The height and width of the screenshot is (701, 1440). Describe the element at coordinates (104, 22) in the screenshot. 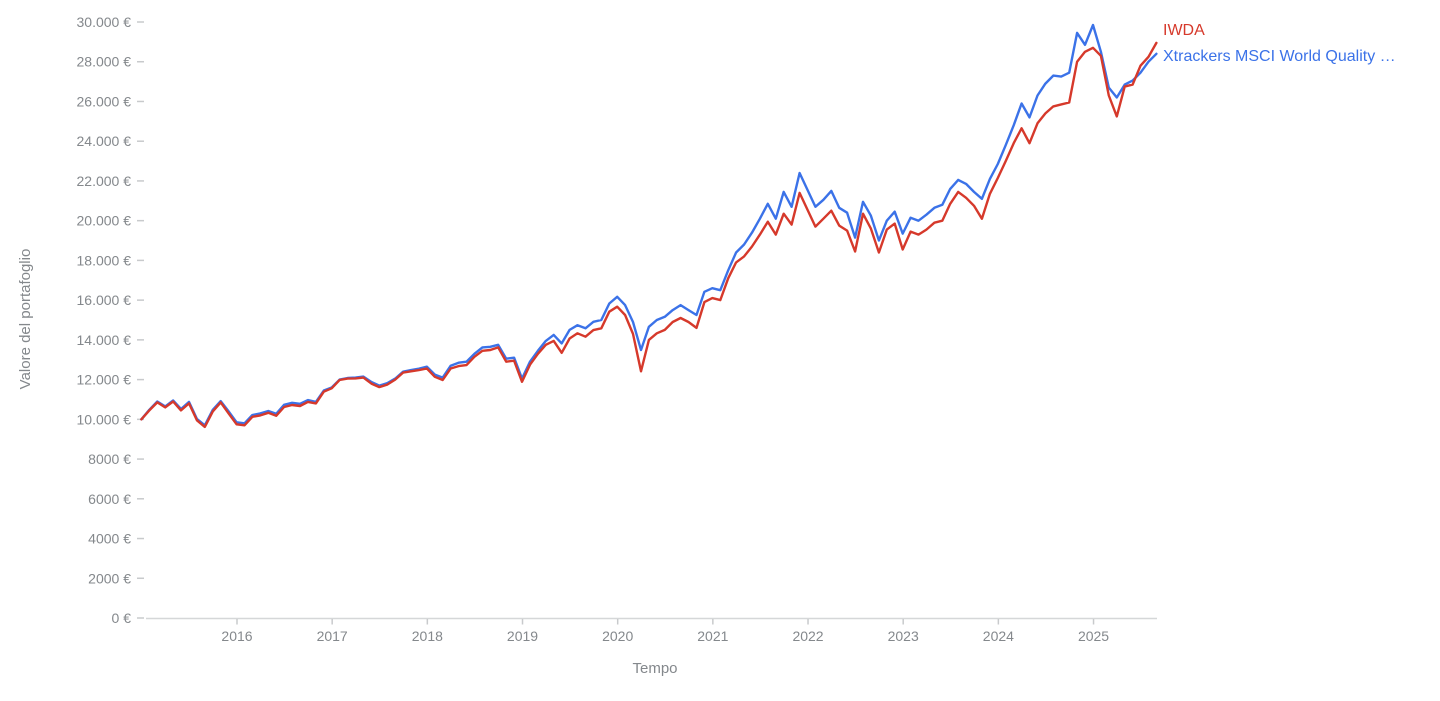

I see `y-tick-label: 30.000 €` at that location.